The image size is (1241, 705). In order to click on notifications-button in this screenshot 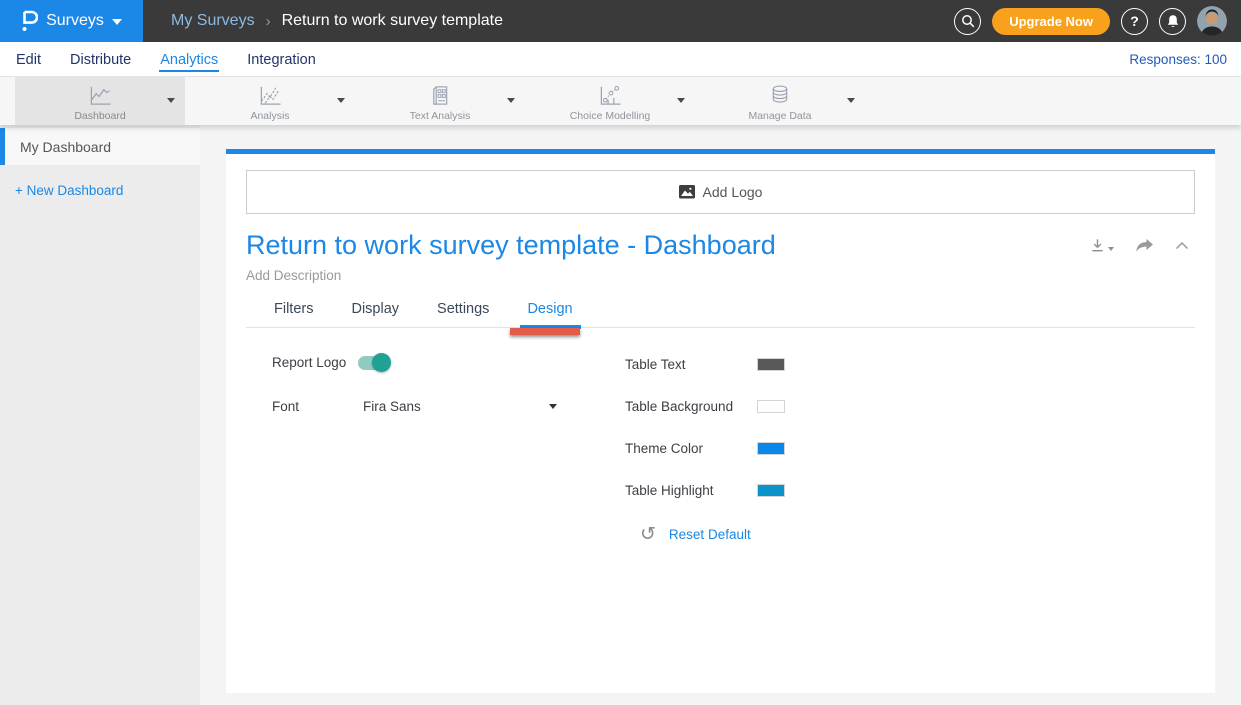, I will do `click(1172, 21)`.